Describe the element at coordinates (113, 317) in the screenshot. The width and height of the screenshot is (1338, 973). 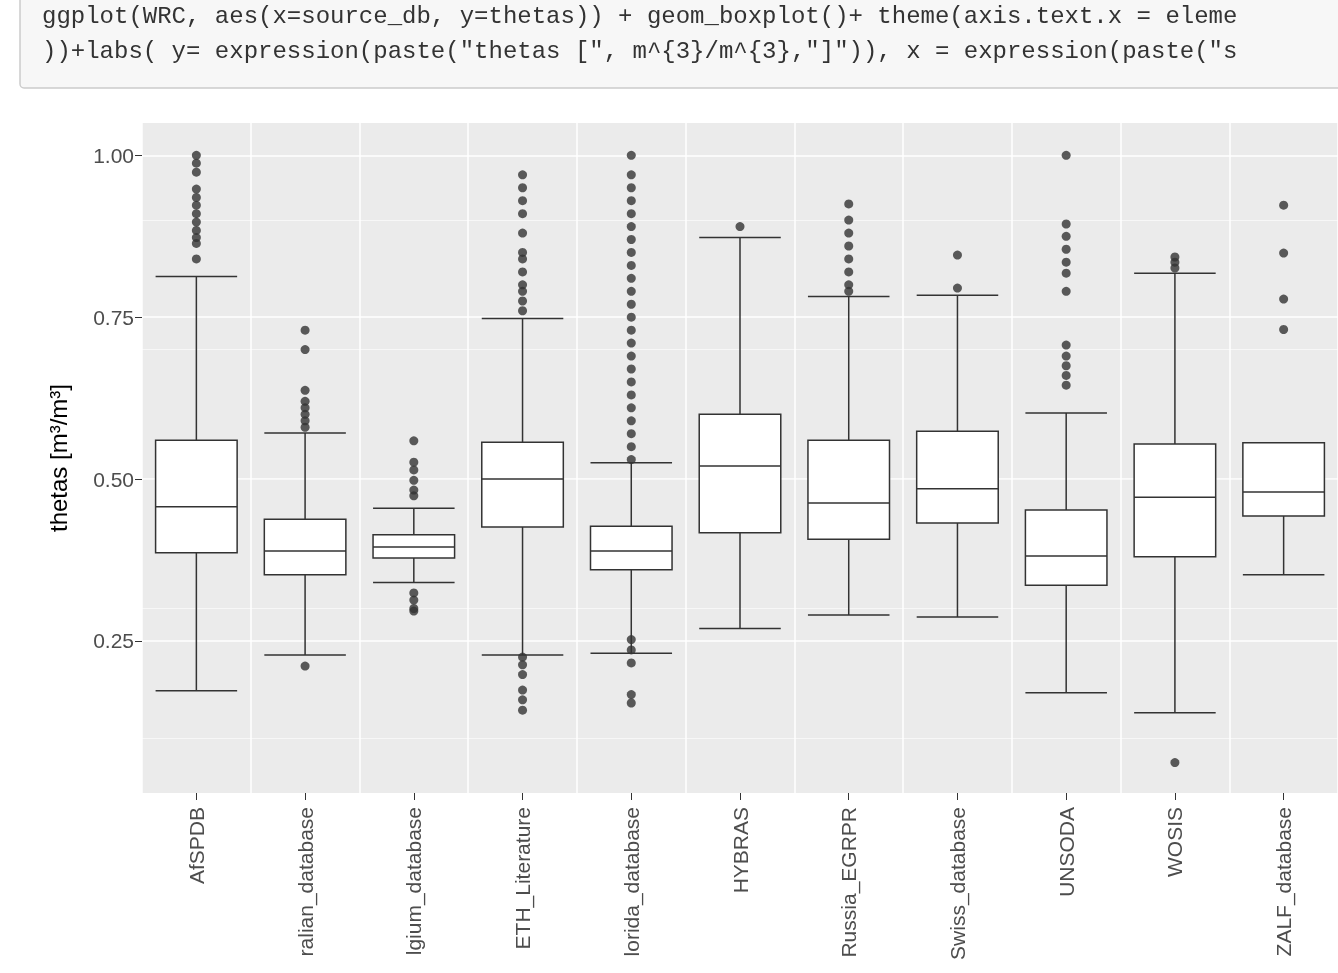
I see `y-tick-label: 0.75` at that location.